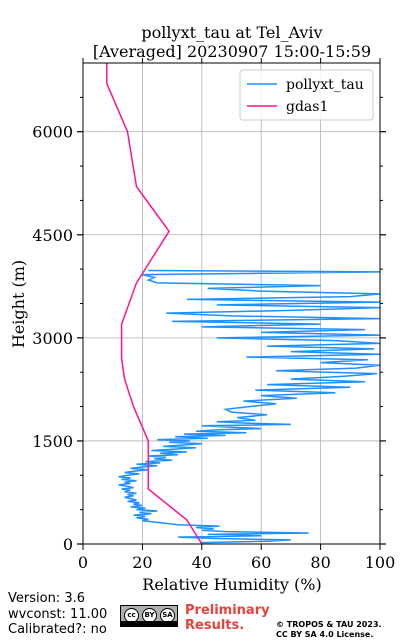 The width and height of the screenshot is (400, 640). What do you see at coordinates (227, 610) in the screenshot?
I see `preliminary-text-line1: Preliminary` at bounding box center [227, 610].